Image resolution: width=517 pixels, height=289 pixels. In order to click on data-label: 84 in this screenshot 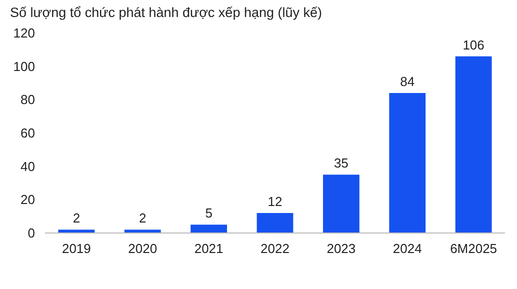, I will do `click(407, 81)`.